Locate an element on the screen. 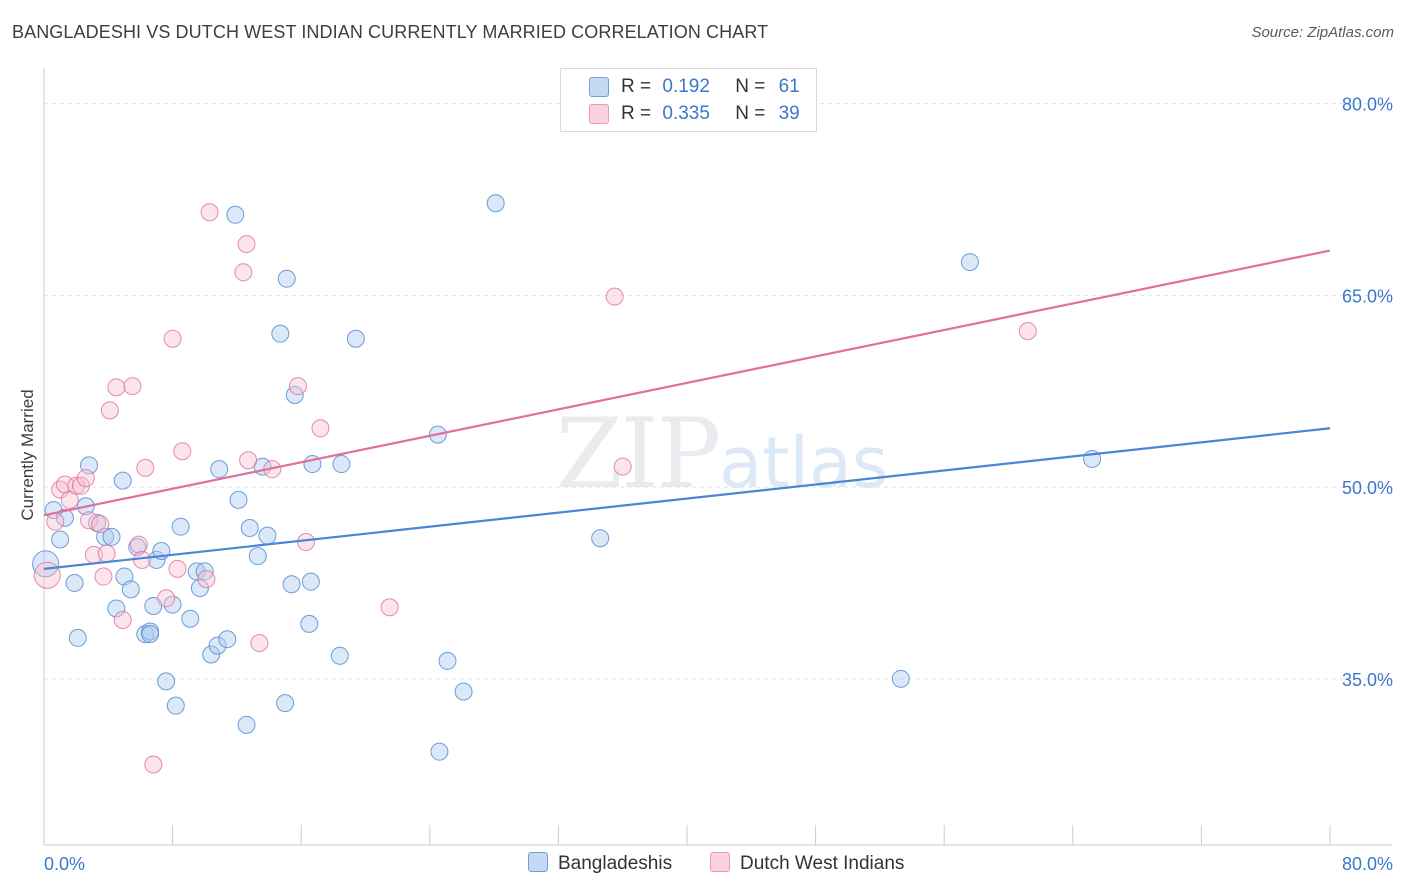 The height and width of the screenshot is (892, 1406). bangladeshis-trend-line is located at coordinates (687, 498).